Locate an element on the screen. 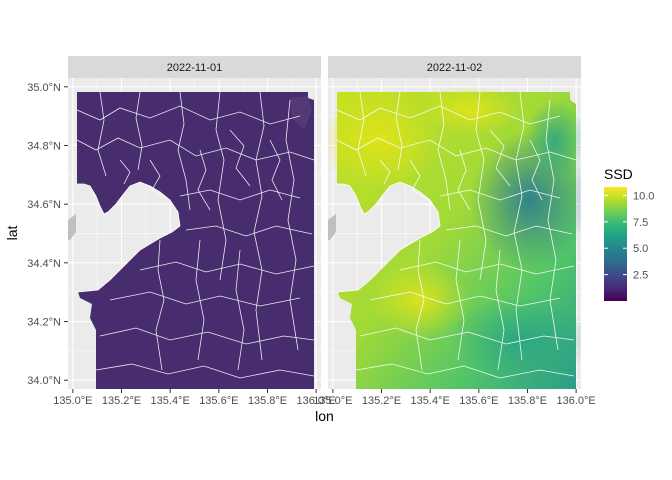  y-tick-label: 34.6°N is located at coordinates (44, 205).